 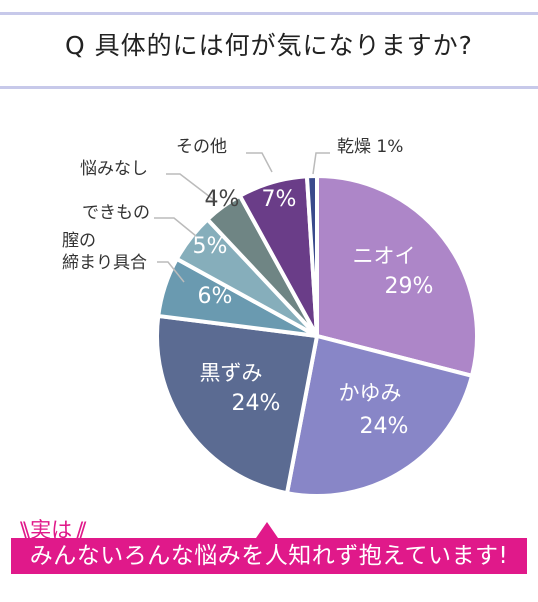 I want to click on callout-slash-left: \\, so click(x=25, y=530).